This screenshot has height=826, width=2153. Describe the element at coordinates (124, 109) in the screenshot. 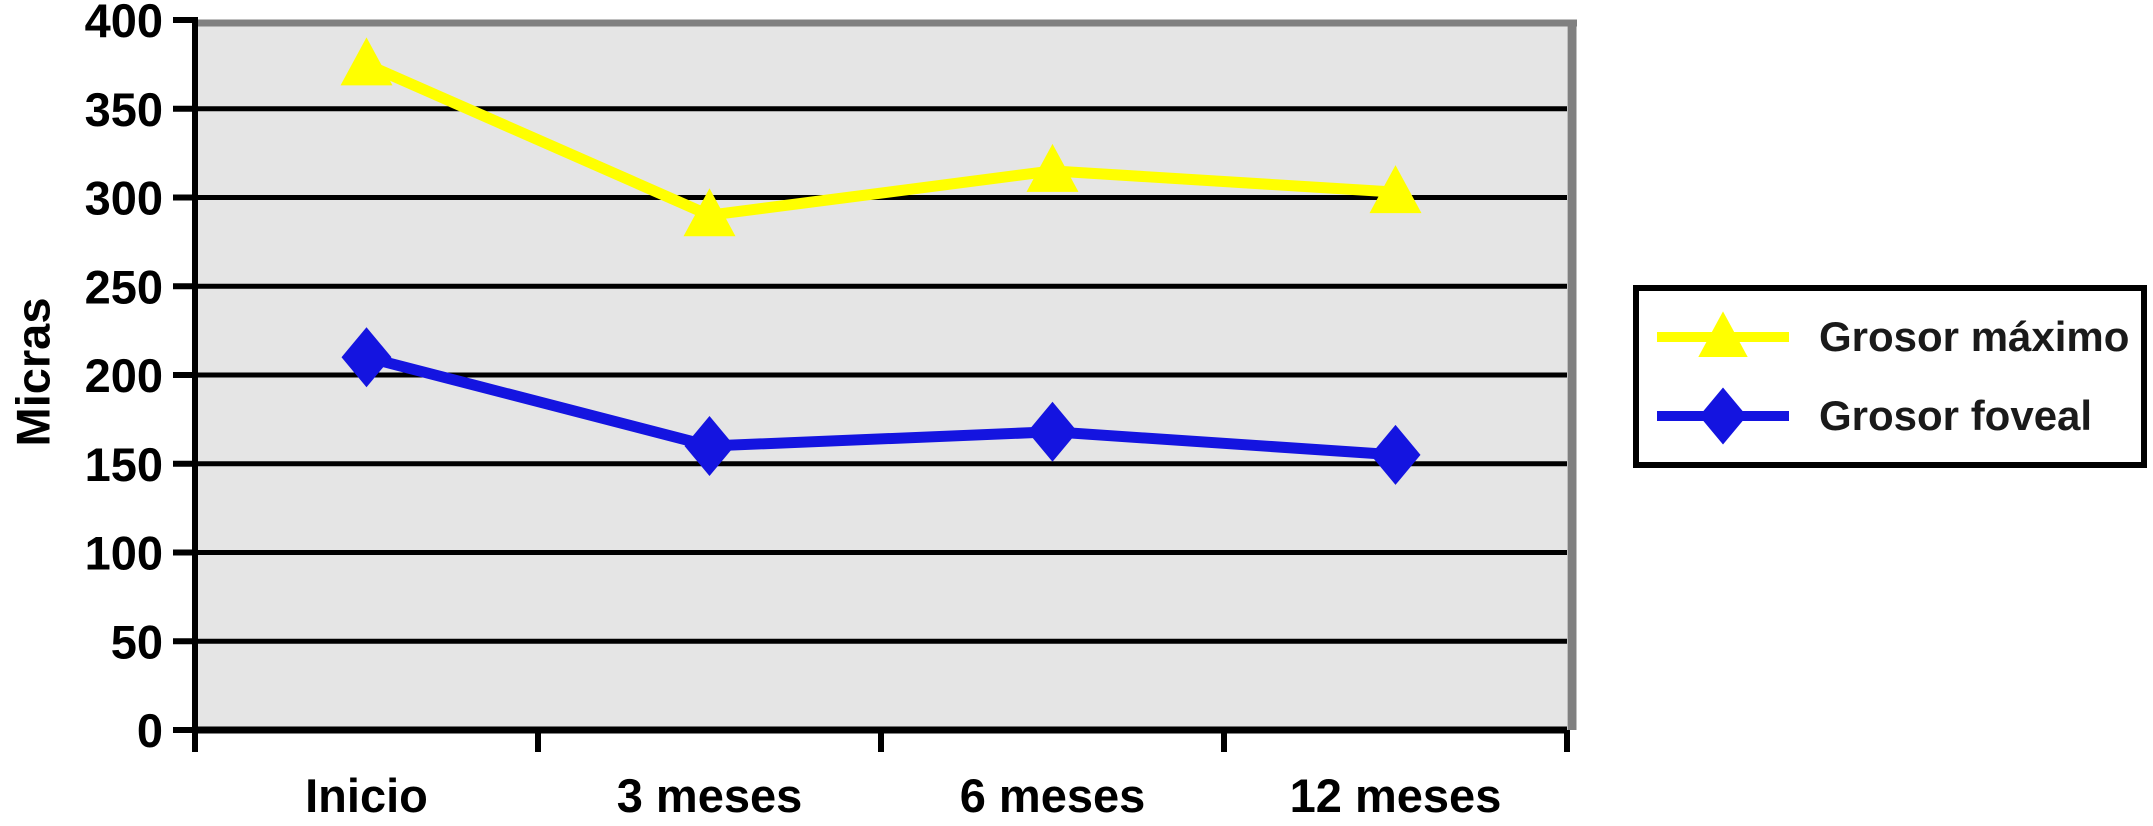

I see `y-tick-label-350: 350` at that location.